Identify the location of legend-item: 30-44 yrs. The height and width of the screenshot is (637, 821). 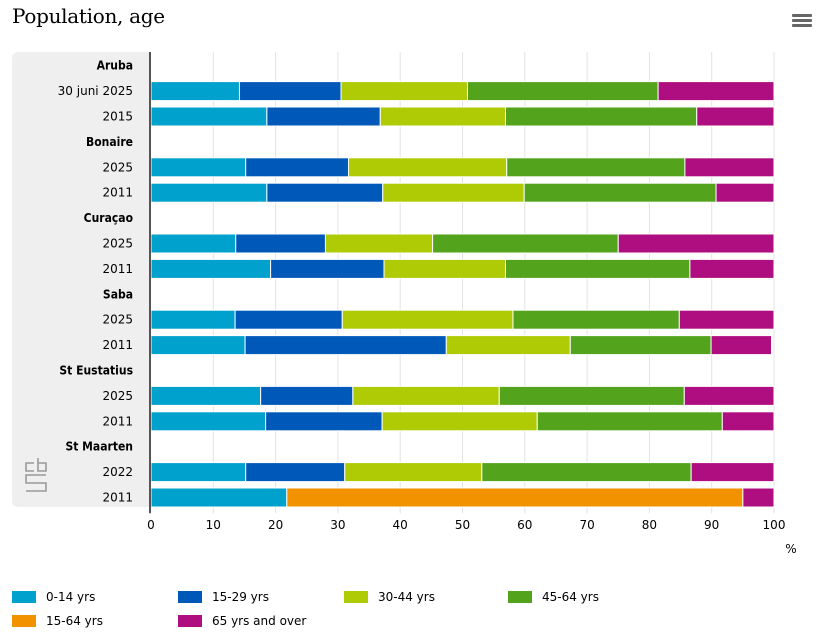
(389, 597).